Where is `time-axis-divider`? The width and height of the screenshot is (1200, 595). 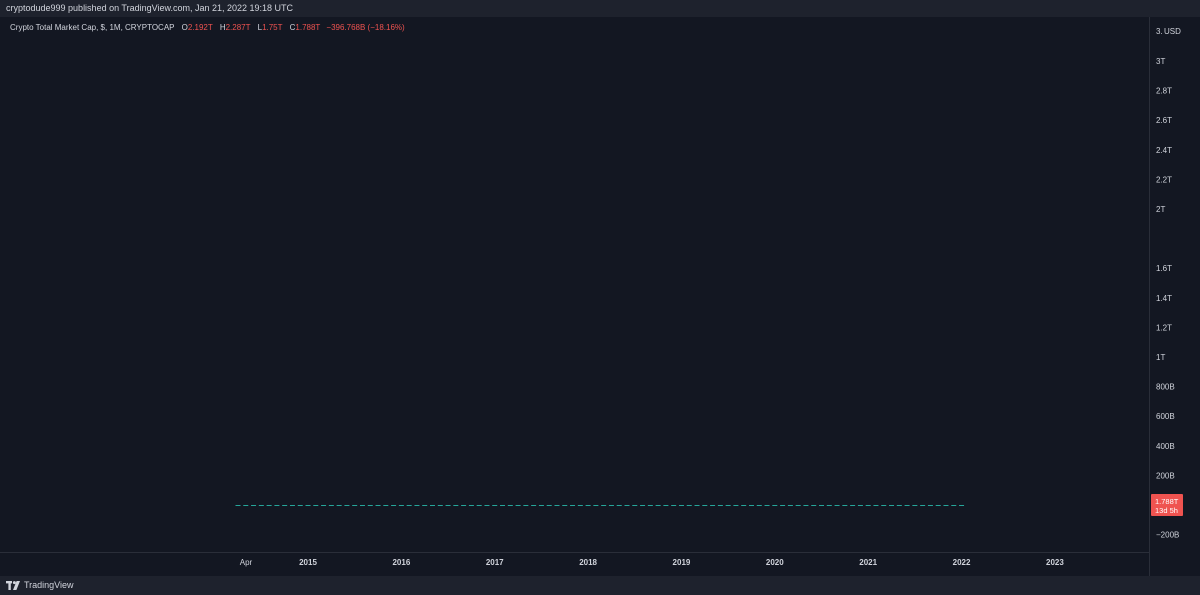
time-axis-divider is located at coordinates (574, 552).